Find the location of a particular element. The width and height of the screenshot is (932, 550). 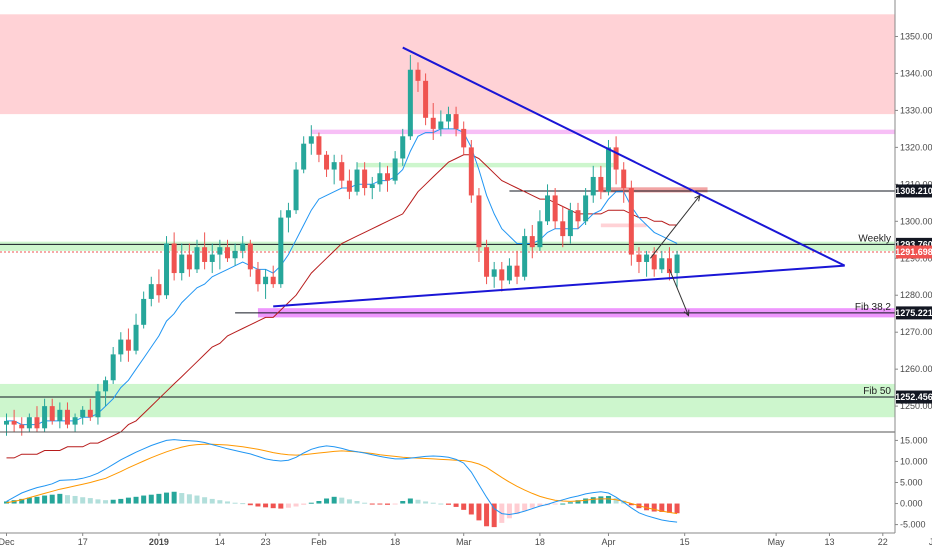

time-tick-label: Apr is located at coordinates (608, 542).